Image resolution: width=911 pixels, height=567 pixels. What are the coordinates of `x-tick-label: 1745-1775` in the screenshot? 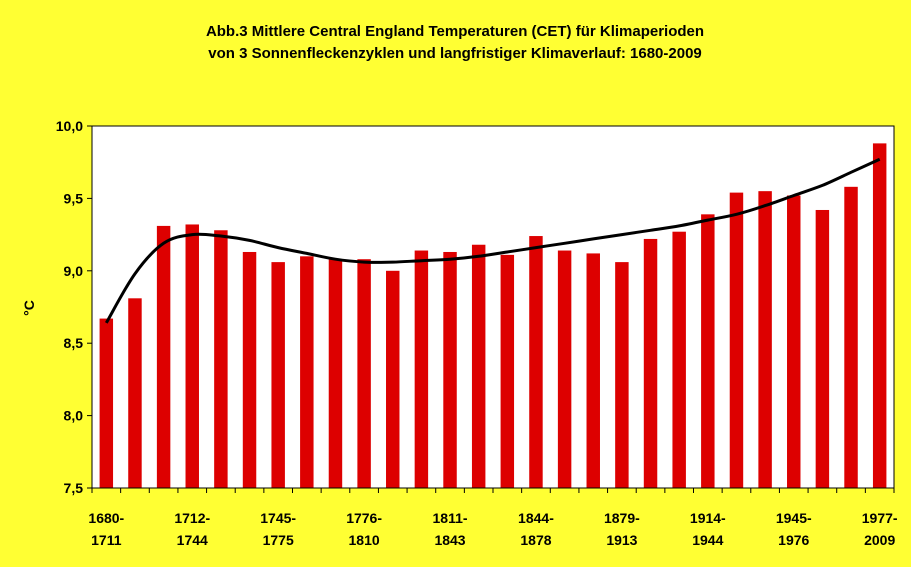 It's located at (278, 529).